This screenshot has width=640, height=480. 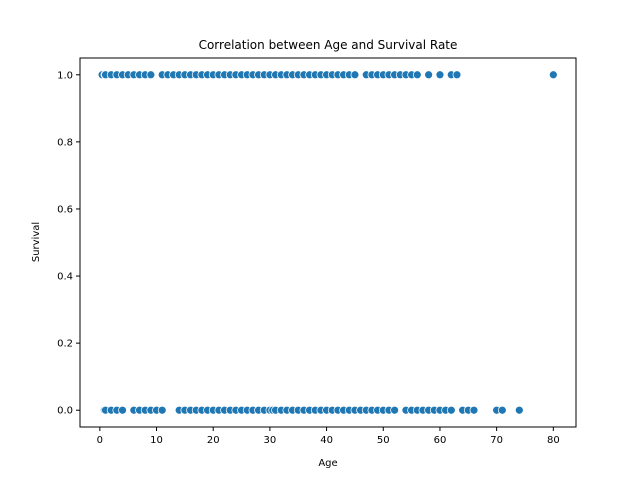 What do you see at coordinates (36, 242) in the screenshot?
I see `y-axis-label: Survival` at bounding box center [36, 242].